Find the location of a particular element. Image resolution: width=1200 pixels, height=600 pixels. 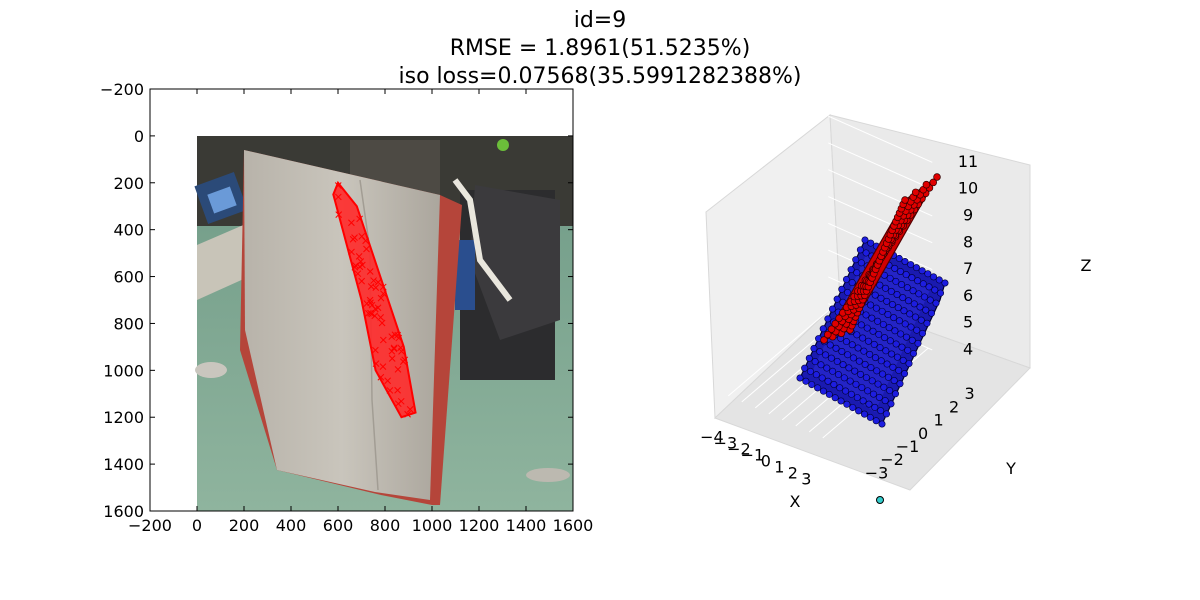

red-points is located at coordinates (880, 258).